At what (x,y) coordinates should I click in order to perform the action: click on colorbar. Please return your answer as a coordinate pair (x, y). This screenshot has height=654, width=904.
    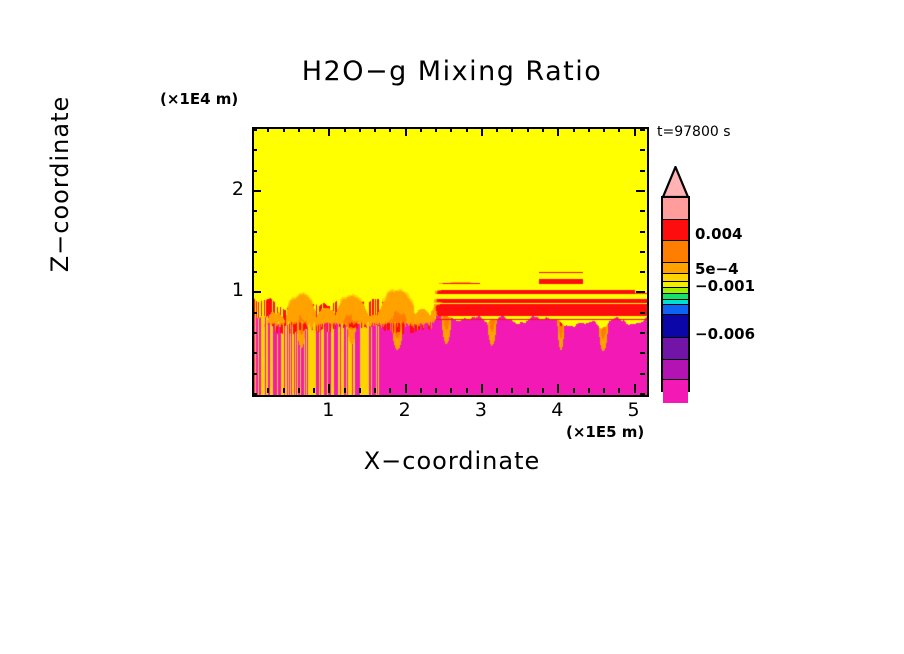
    Looking at the image, I should click on (675, 299).